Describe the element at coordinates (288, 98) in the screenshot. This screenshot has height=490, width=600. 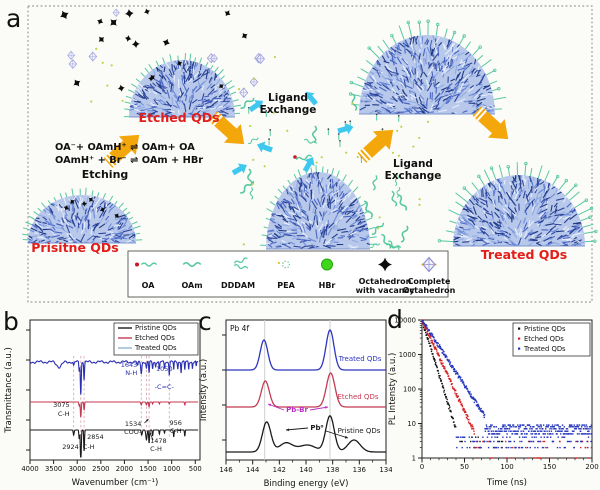
I see `ligand-exchange-label-1: Ligand` at that location.